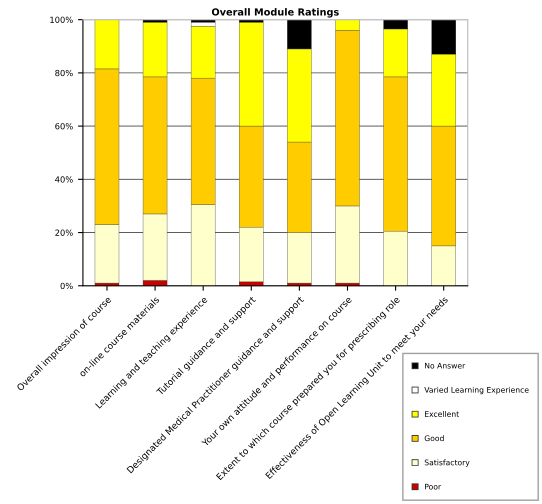 The height and width of the screenshot is (504, 542). What do you see at coordinates (64, 126) in the screenshot?
I see `y-tick-label: 60%` at bounding box center [64, 126].